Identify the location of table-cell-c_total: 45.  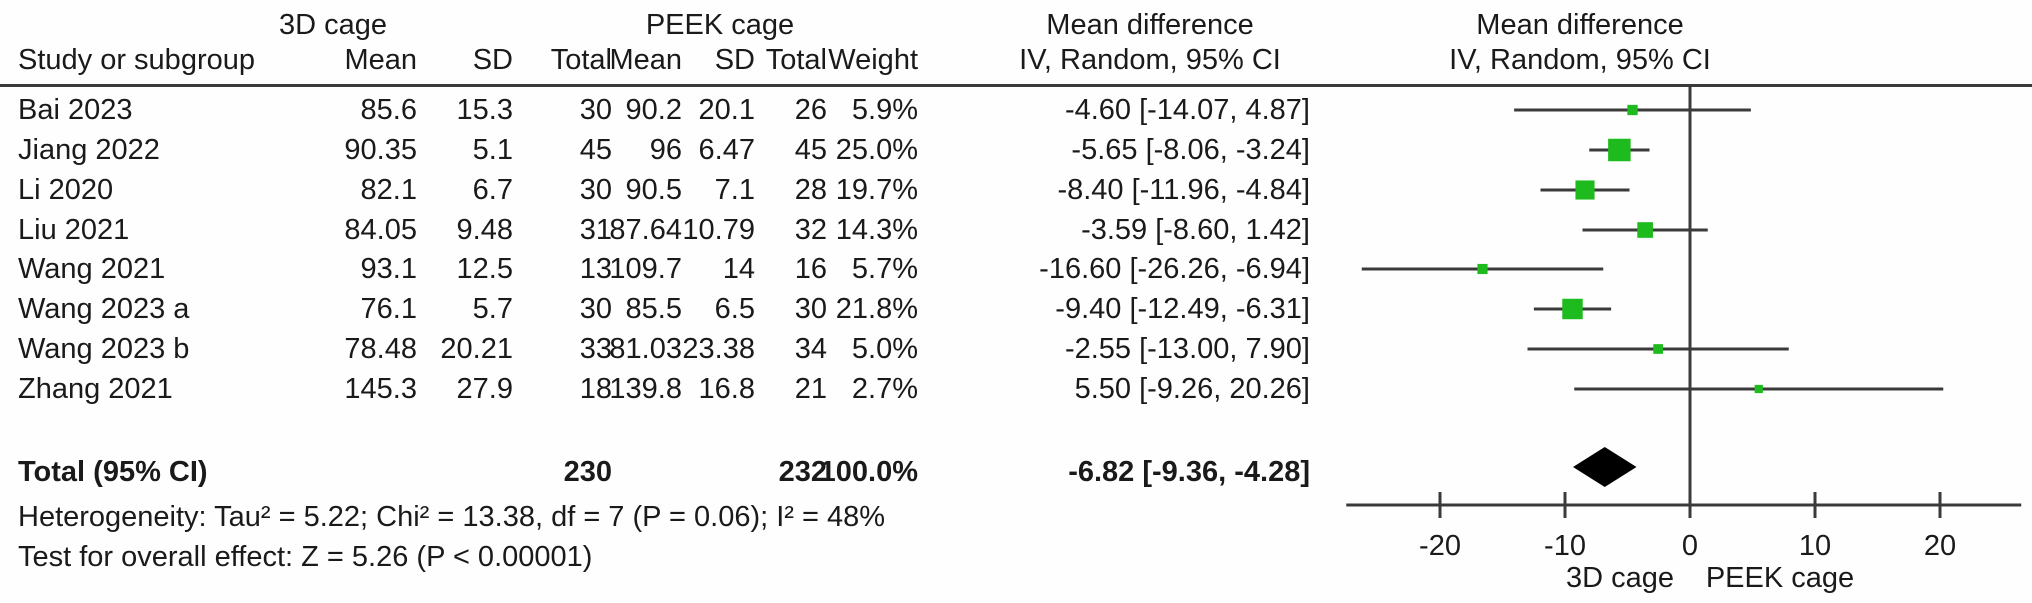
(810, 150).